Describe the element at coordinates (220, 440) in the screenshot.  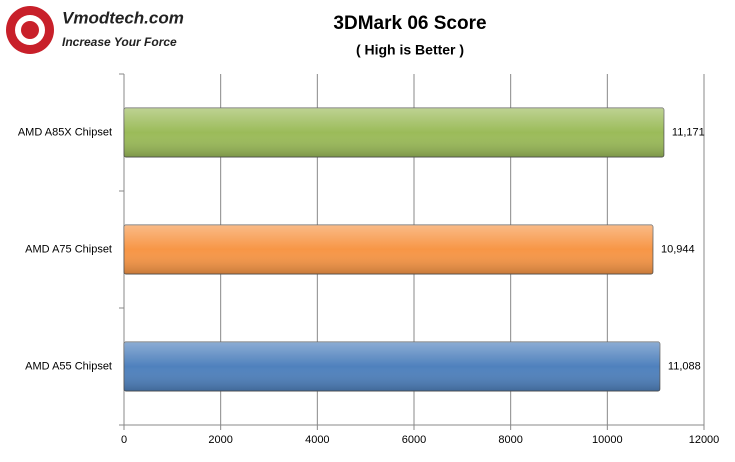
I see `x-tick-label: 2000` at that location.